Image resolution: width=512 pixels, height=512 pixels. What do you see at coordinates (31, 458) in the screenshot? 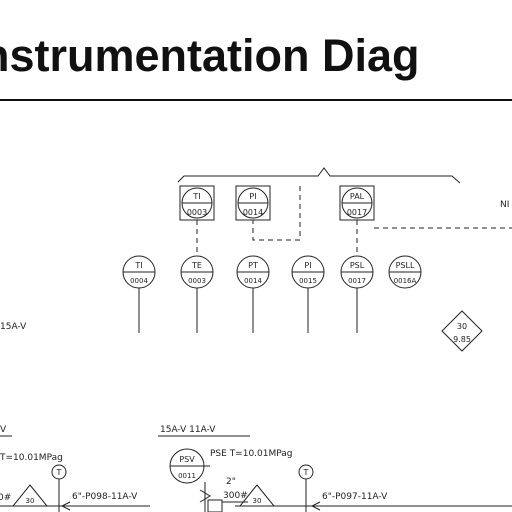
I see `set-pressure-left: T=10.01MPag` at bounding box center [31, 458].